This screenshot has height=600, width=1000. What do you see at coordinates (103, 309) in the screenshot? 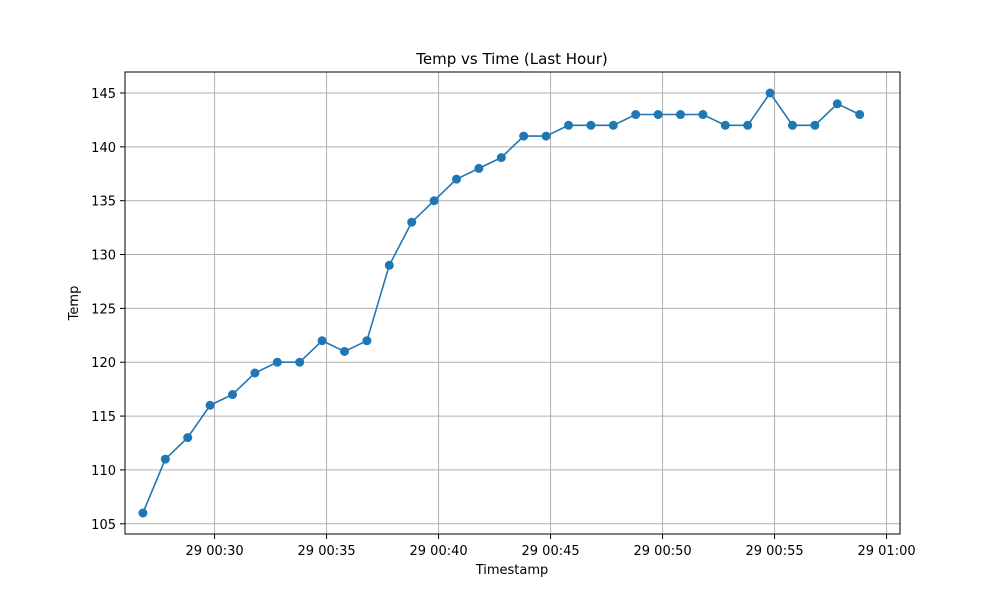
I see `y-tick-label: 125` at bounding box center [103, 309].